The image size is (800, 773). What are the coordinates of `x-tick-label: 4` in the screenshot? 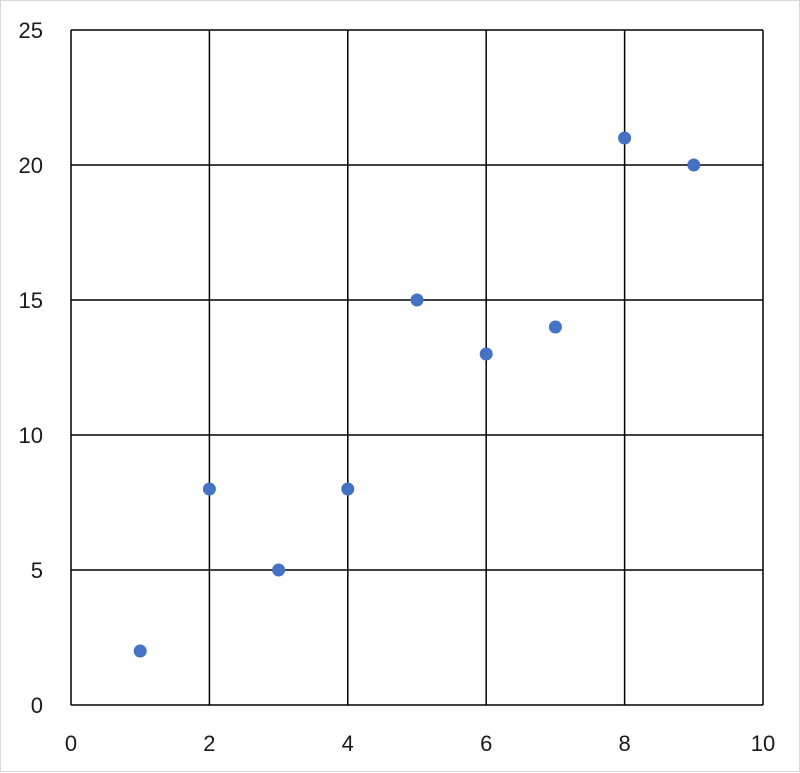 It's located at (348, 743).